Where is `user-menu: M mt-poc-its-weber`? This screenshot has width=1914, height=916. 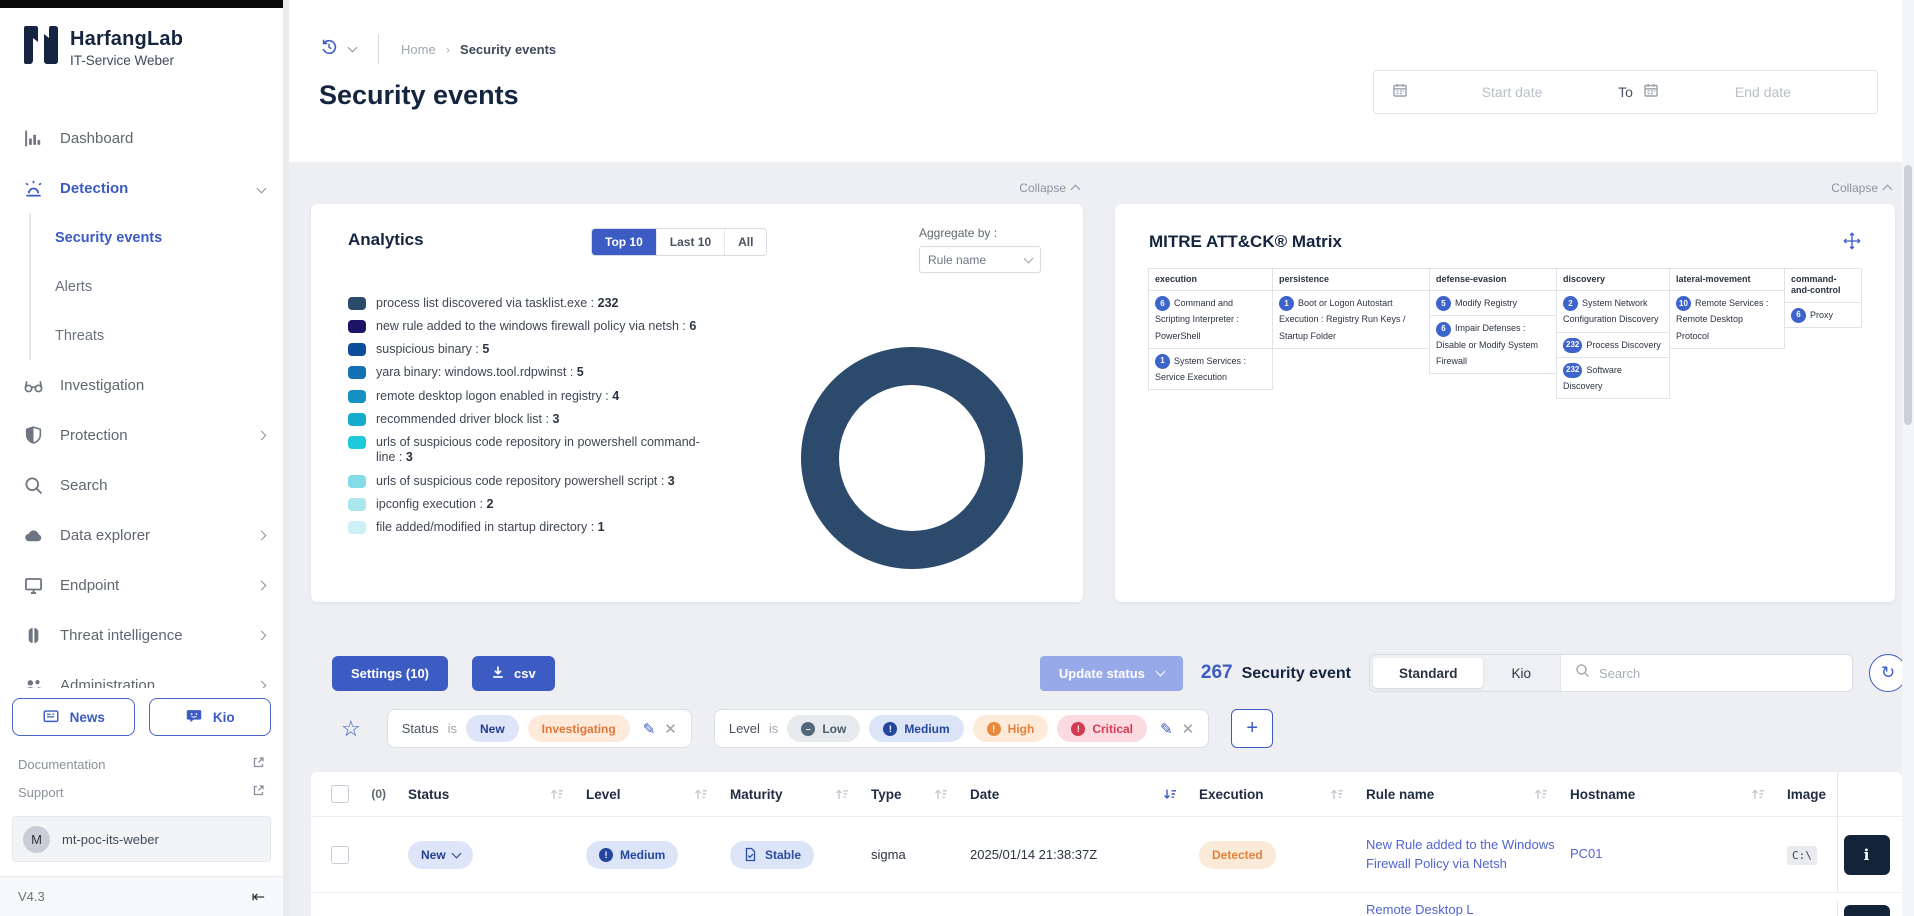 user-menu: M mt-poc-its-weber is located at coordinates (141, 839).